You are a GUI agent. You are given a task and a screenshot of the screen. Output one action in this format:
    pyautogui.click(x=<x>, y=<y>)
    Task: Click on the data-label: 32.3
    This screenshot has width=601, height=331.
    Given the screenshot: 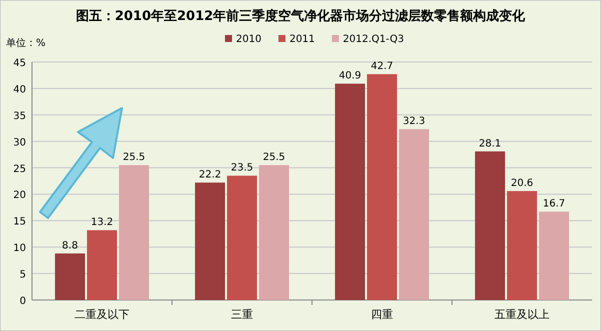 What is the action you would take?
    pyautogui.click(x=414, y=122)
    